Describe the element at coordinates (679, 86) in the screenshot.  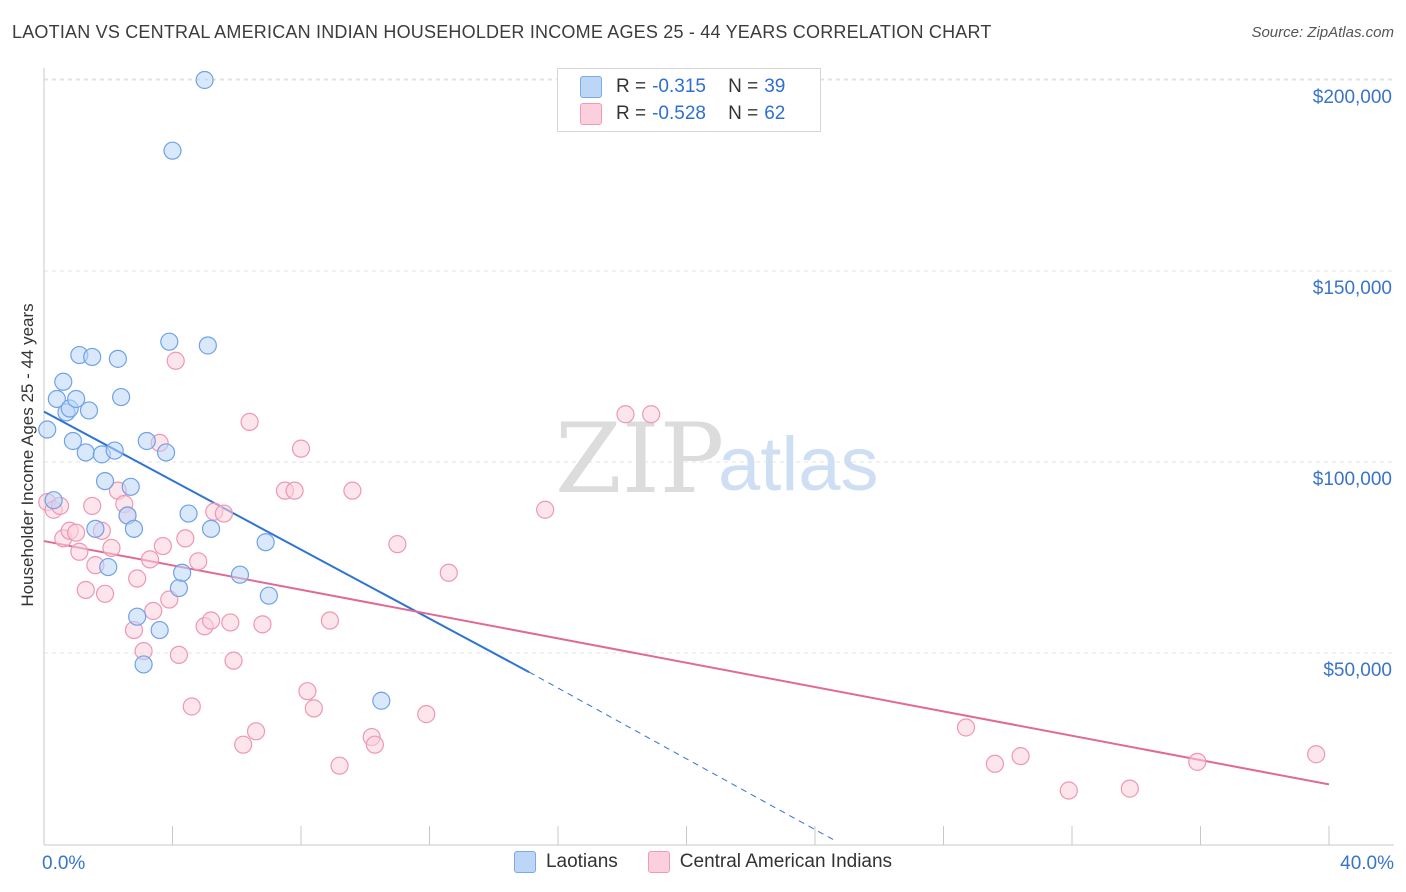
I see `legend-r-value: -0.315` at that location.